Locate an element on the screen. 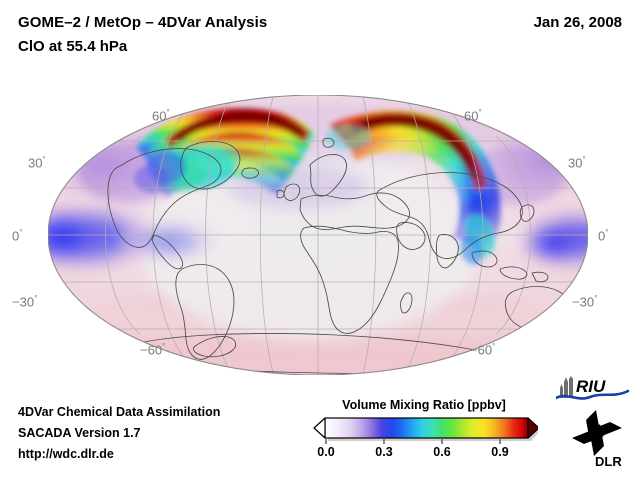 The width and height of the screenshot is (640, 480). page-subtitle: ClO at 55.4 hPa is located at coordinates (73, 46).